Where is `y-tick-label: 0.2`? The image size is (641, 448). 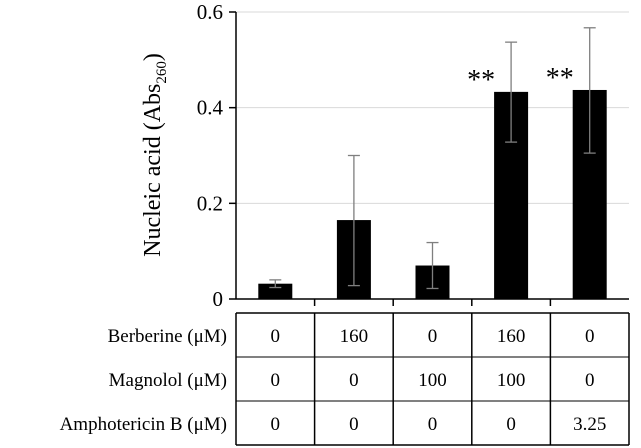
y-tick-label: 0.2 is located at coordinates (210, 203).